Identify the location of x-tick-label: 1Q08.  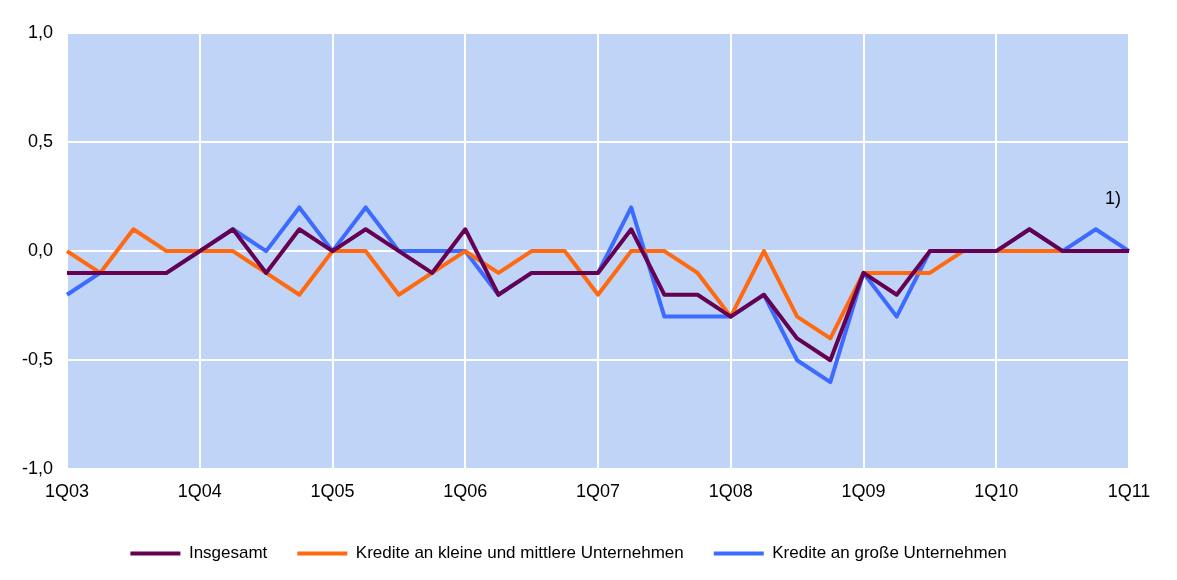
(730, 491).